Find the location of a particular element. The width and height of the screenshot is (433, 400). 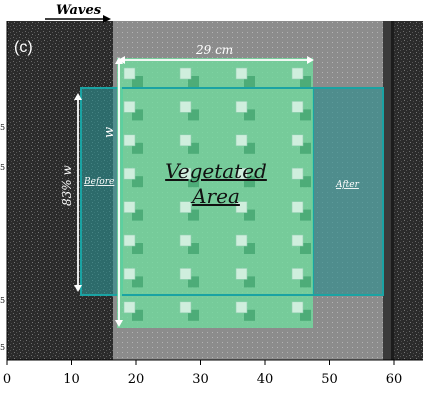

x-tick-label: 20 is located at coordinates (136, 379).